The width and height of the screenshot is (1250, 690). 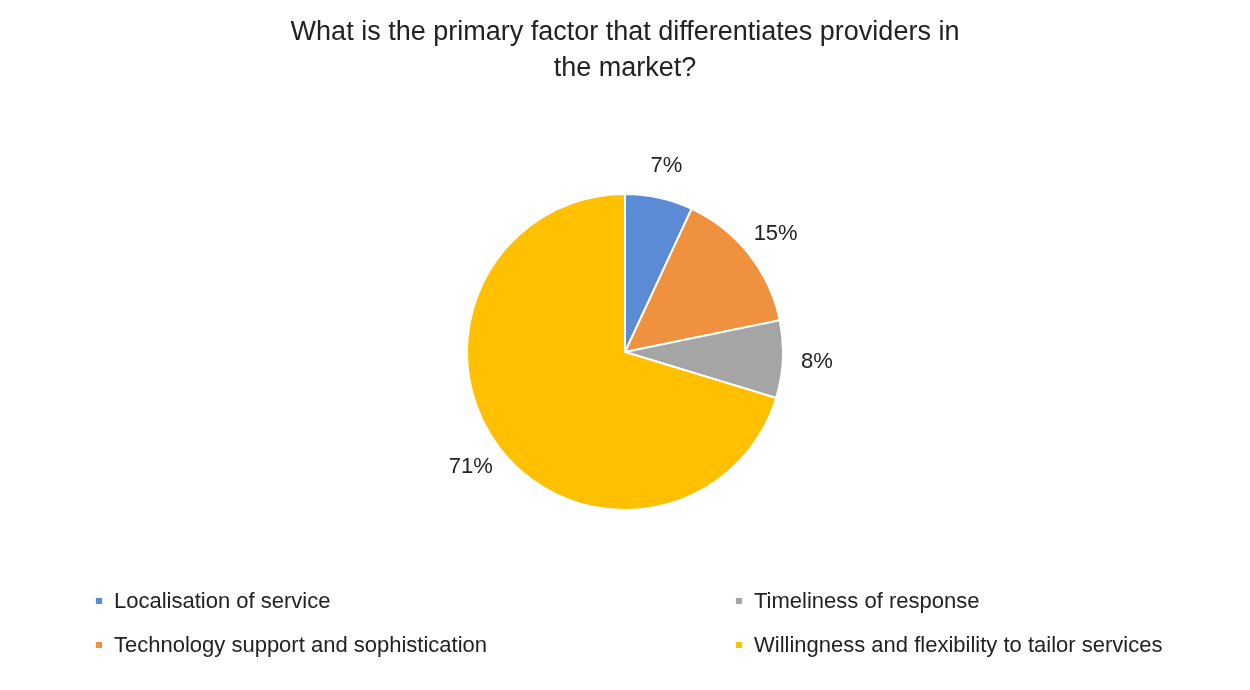 I want to click on data-label: 8%, so click(x=816, y=360).